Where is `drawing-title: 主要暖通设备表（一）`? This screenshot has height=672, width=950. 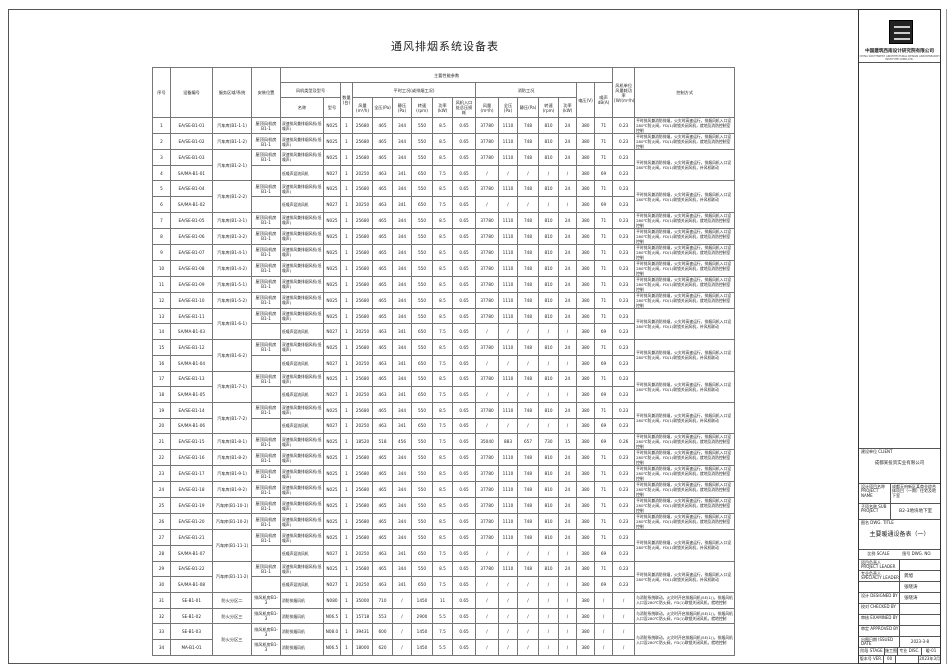
drawing-title: 主要暖通设备表（一） is located at coordinates (899, 535).